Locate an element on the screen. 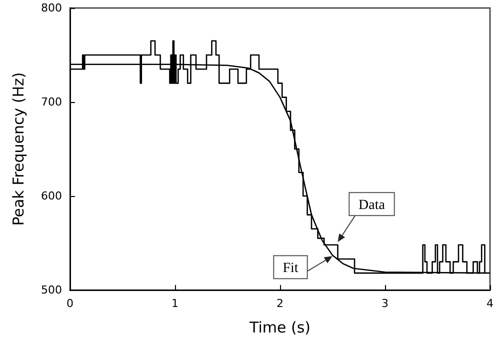 This screenshot has height=343, width=500. y-tick-label: 500 is located at coordinates (51, 290).